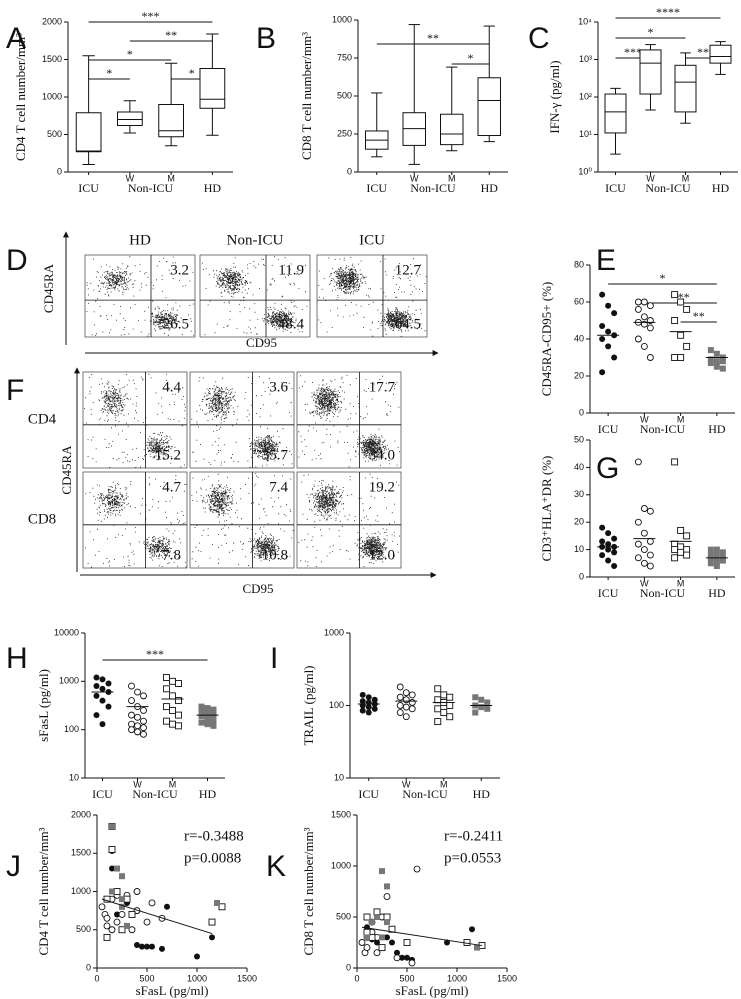  What do you see at coordinates (585, 134) in the screenshot?
I see `y-tick-label: 10¹` at bounding box center [585, 134].